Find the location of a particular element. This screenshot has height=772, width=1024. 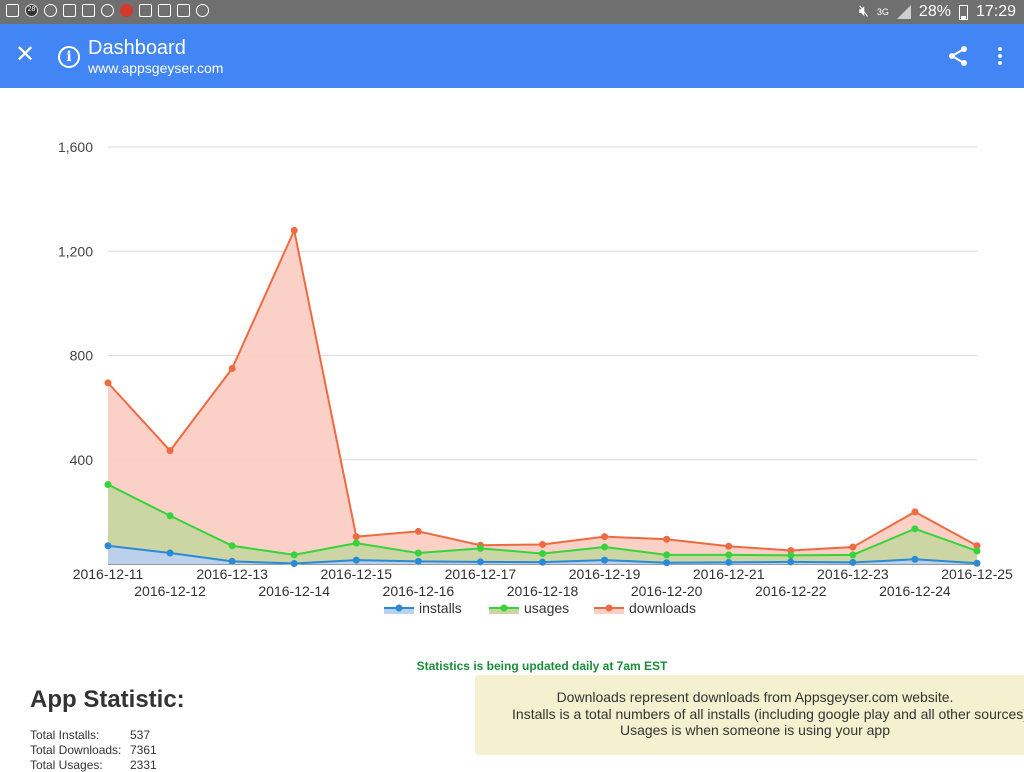

x-tick-label: 2016-12-20 is located at coordinates (667, 591).